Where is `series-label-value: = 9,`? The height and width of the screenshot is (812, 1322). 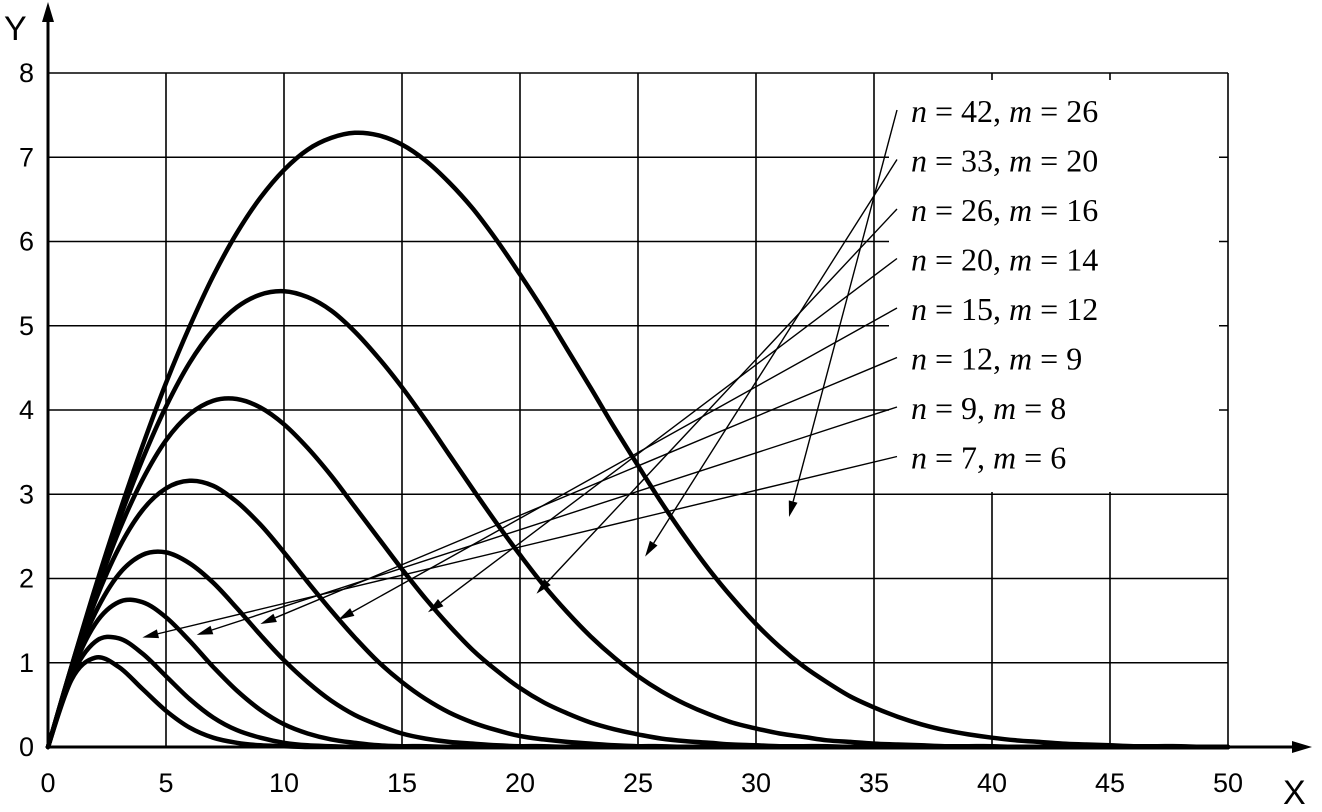
series-label-value: = 9, is located at coordinates (960, 408).